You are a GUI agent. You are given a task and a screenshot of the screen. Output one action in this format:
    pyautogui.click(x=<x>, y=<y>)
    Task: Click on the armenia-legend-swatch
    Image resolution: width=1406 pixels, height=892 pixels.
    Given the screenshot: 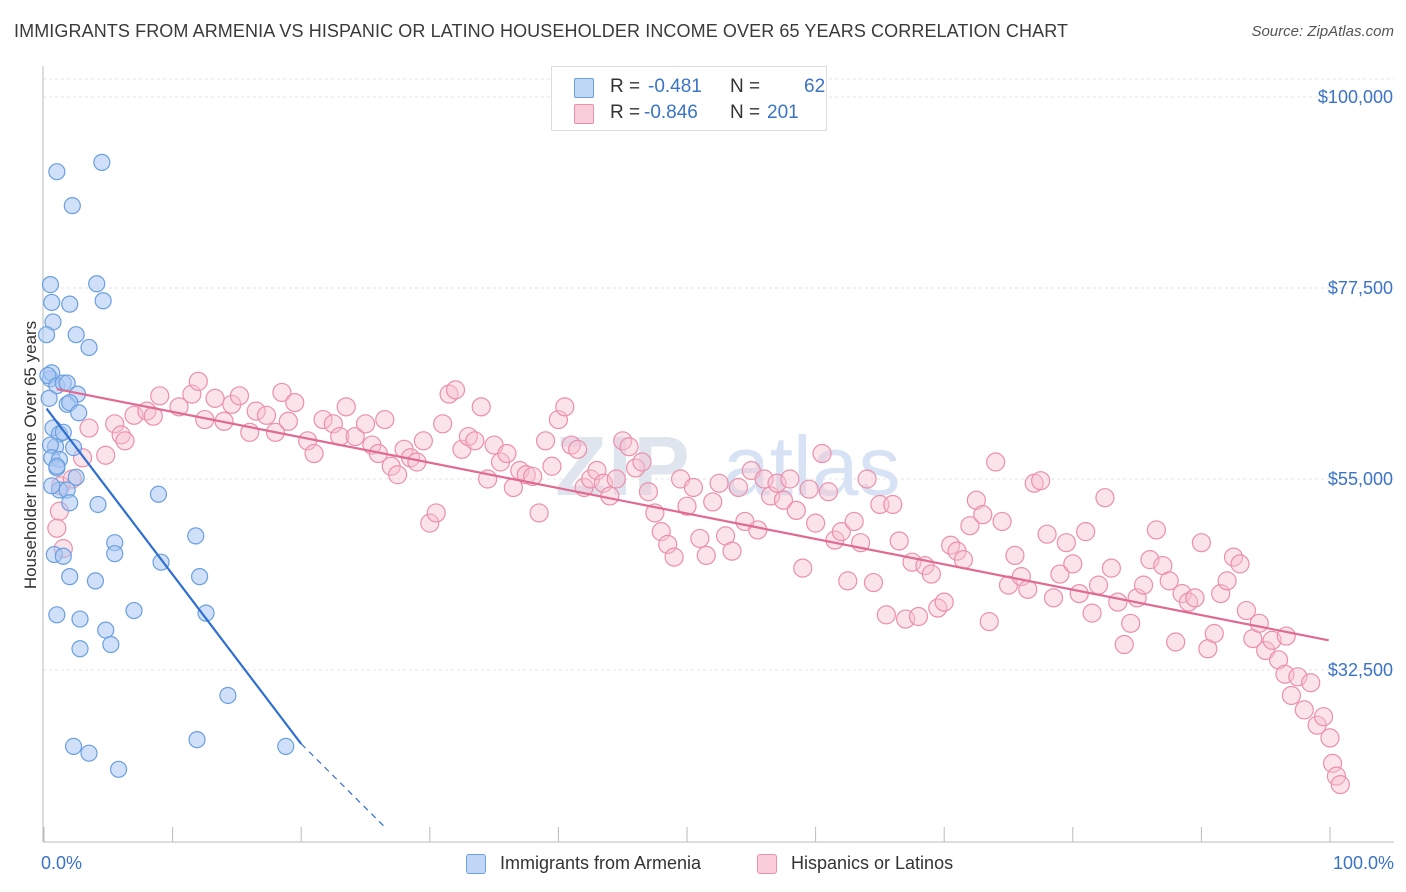 What is the action you would take?
    pyautogui.click(x=476, y=864)
    